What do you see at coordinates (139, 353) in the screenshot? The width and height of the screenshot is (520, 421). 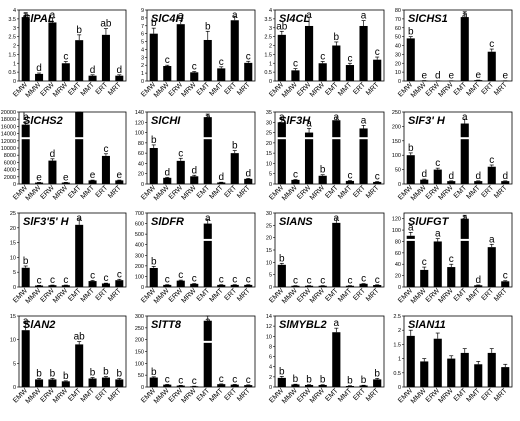 I see `y-tick-label: 150` at bounding box center [139, 353].